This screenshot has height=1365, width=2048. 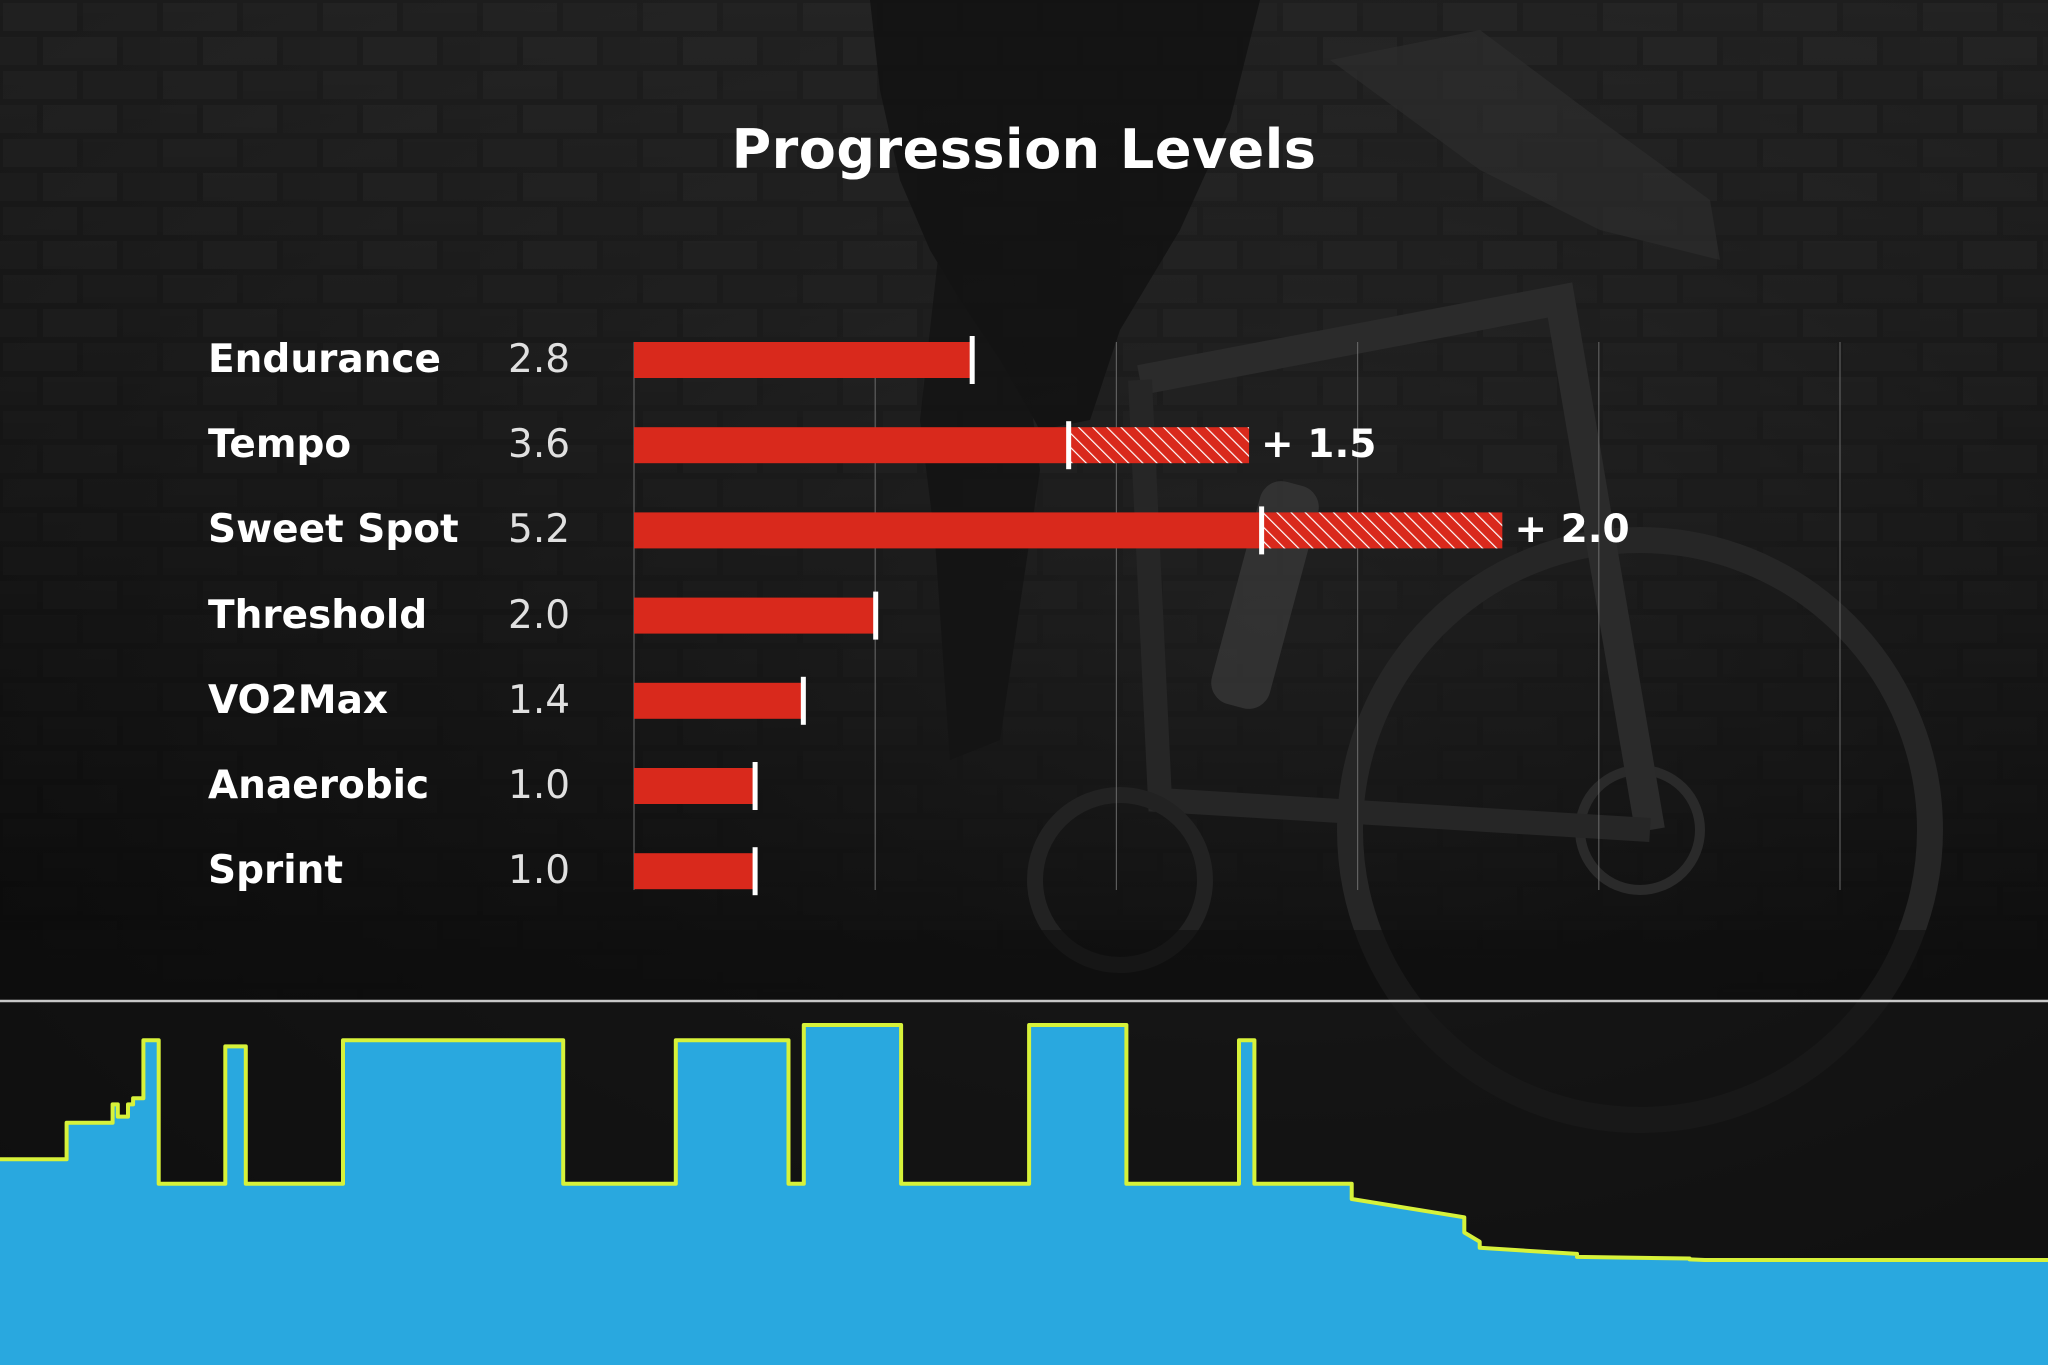 What do you see at coordinates (803, 700) in the screenshot?
I see `level-marker-vo2max` at bounding box center [803, 700].